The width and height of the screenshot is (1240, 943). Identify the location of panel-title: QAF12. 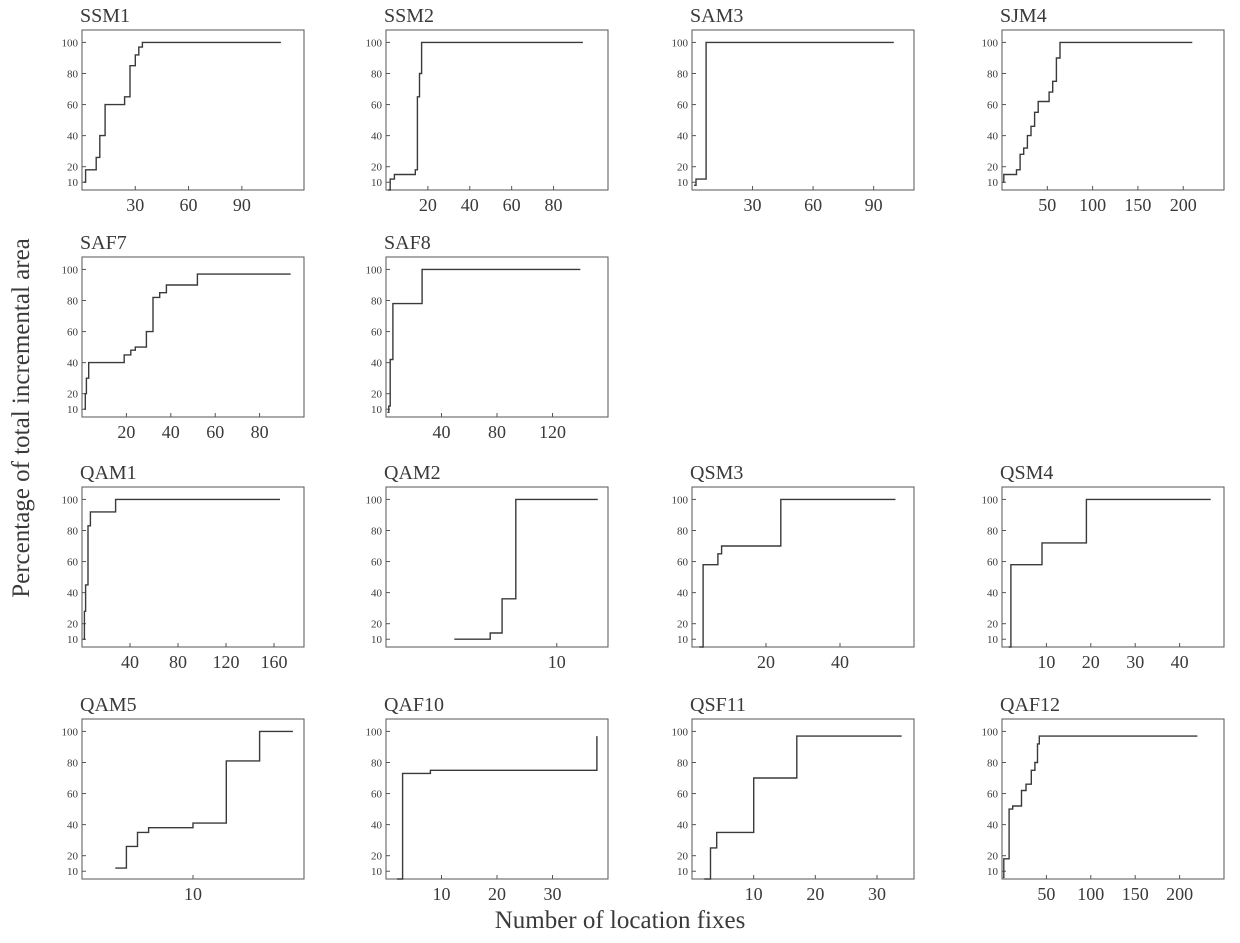
(1030, 705).